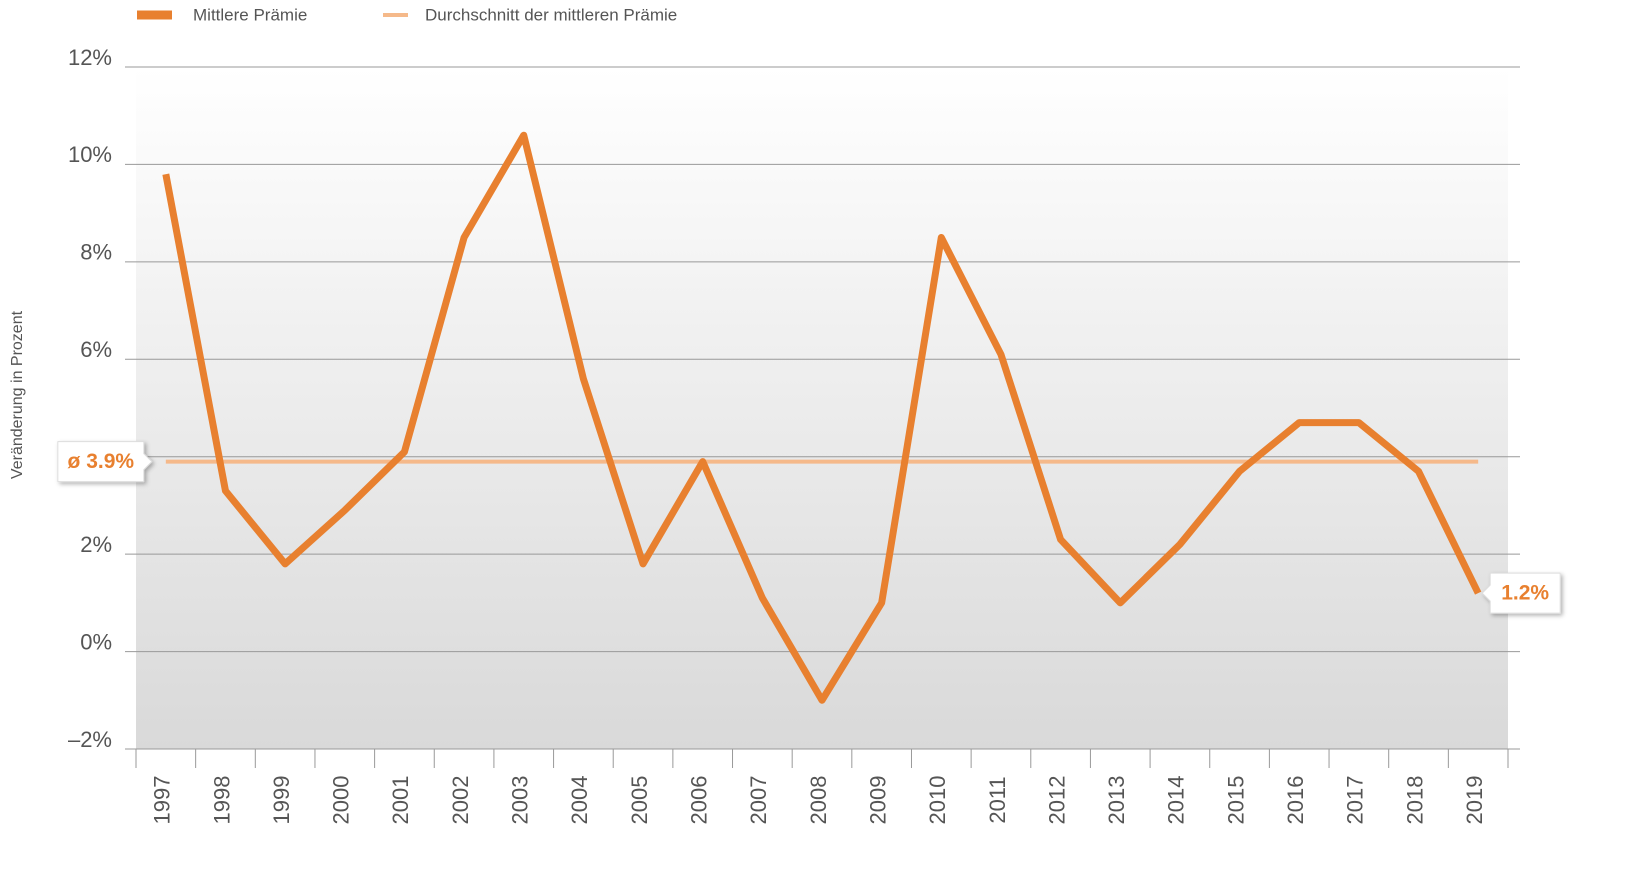  I want to click on x-tick-label: 1997, so click(162, 800).